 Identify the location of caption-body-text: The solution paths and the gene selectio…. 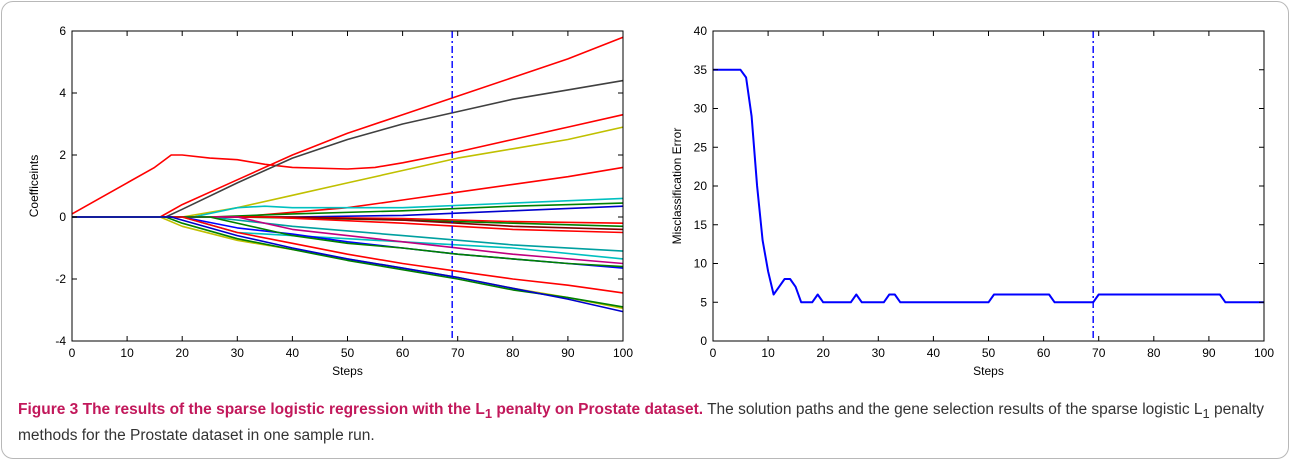
(953, 409).